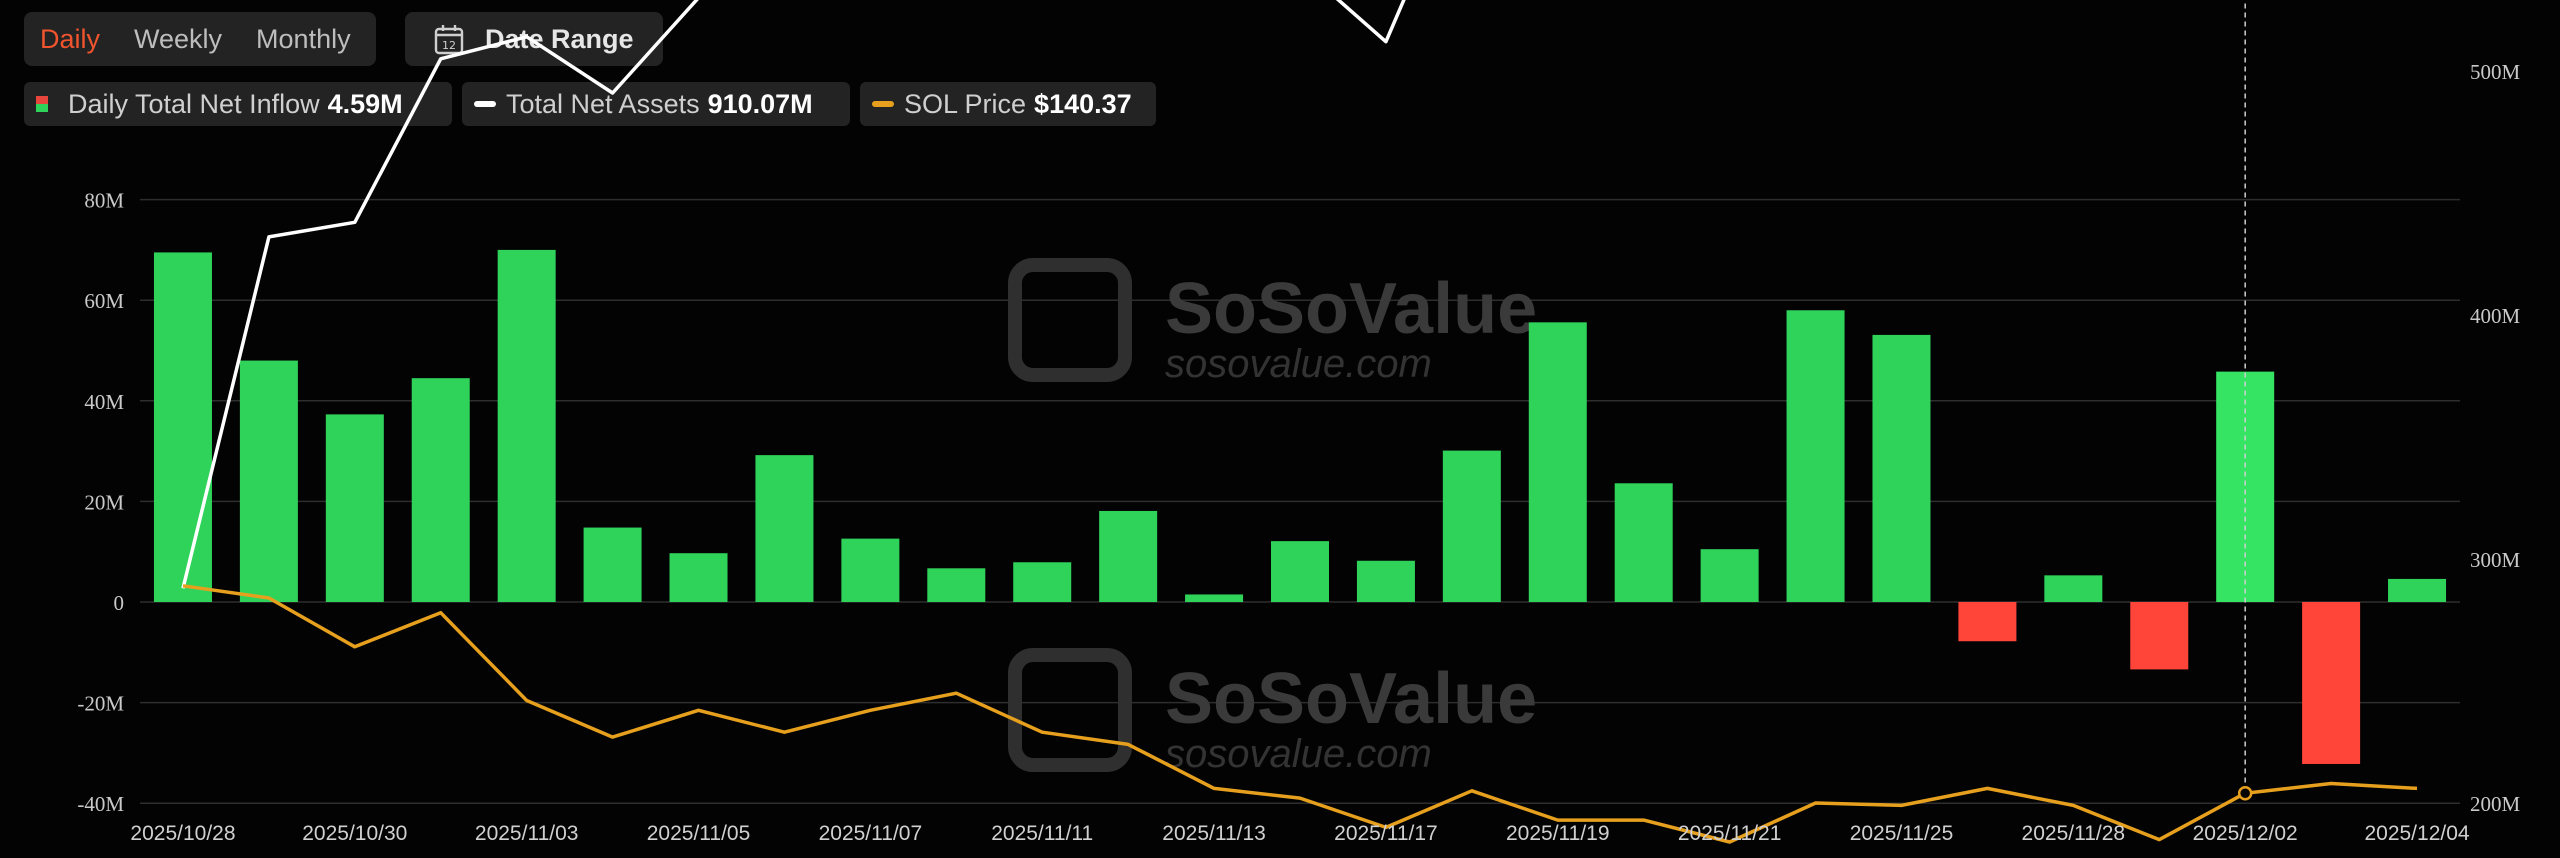 This screenshot has height=858, width=2560. Describe the element at coordinates (1902, 833) in the screenshot. I see `x-tick-label: 2025/11/25` at that location.